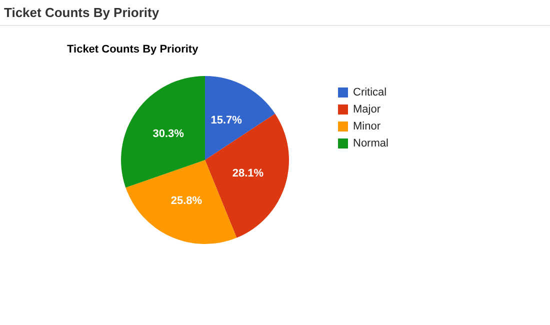 The width and height of the screenshot is (550, 325). Describe the element at coordinates (370, 144) in the screenshot. I see `legend-label: Normal` at that location.